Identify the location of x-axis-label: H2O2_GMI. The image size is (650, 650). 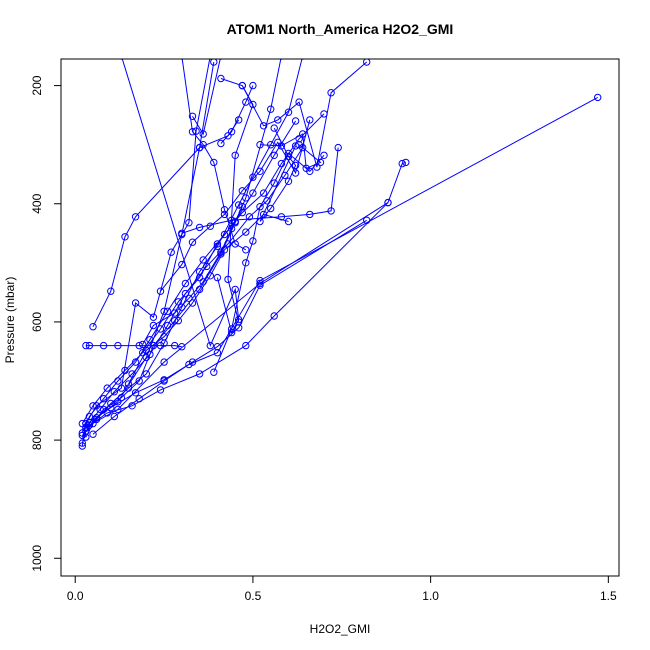
(340, 629).